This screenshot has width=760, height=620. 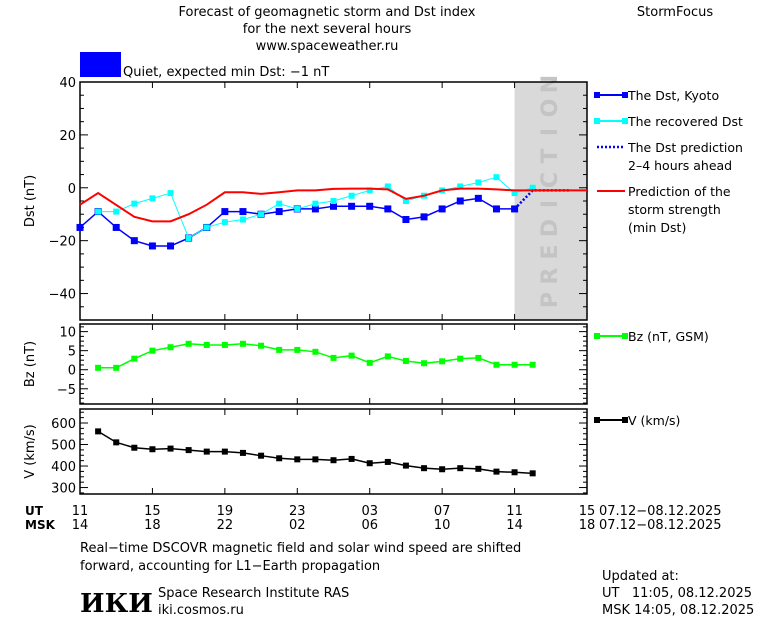 I want to click on updated-ut: UT 11:05, 08.12.2025, so click(x=677, y=593).